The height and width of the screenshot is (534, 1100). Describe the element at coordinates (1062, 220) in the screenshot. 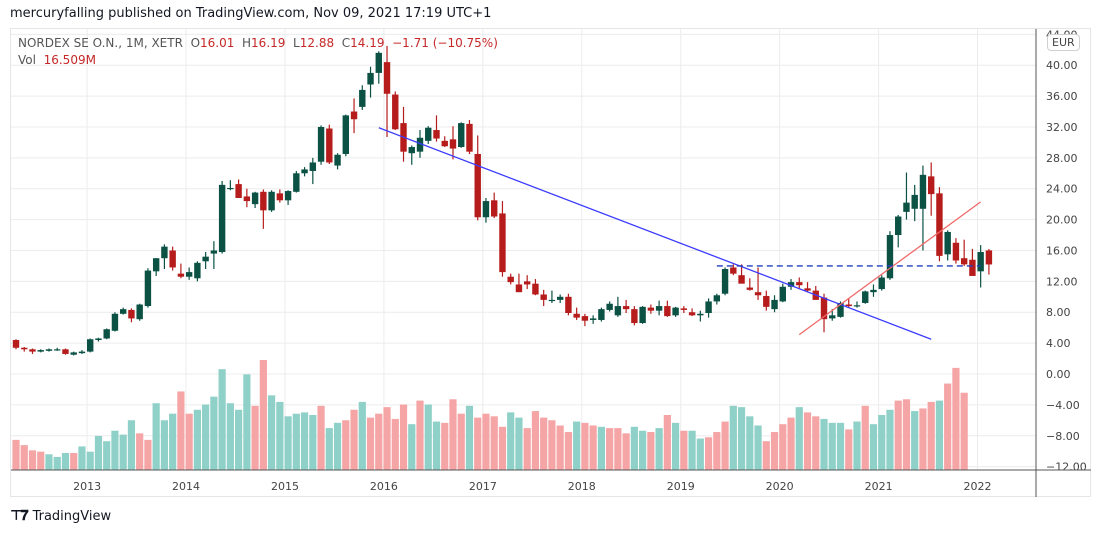

I see `price-tick-label: 20.00` at that location.